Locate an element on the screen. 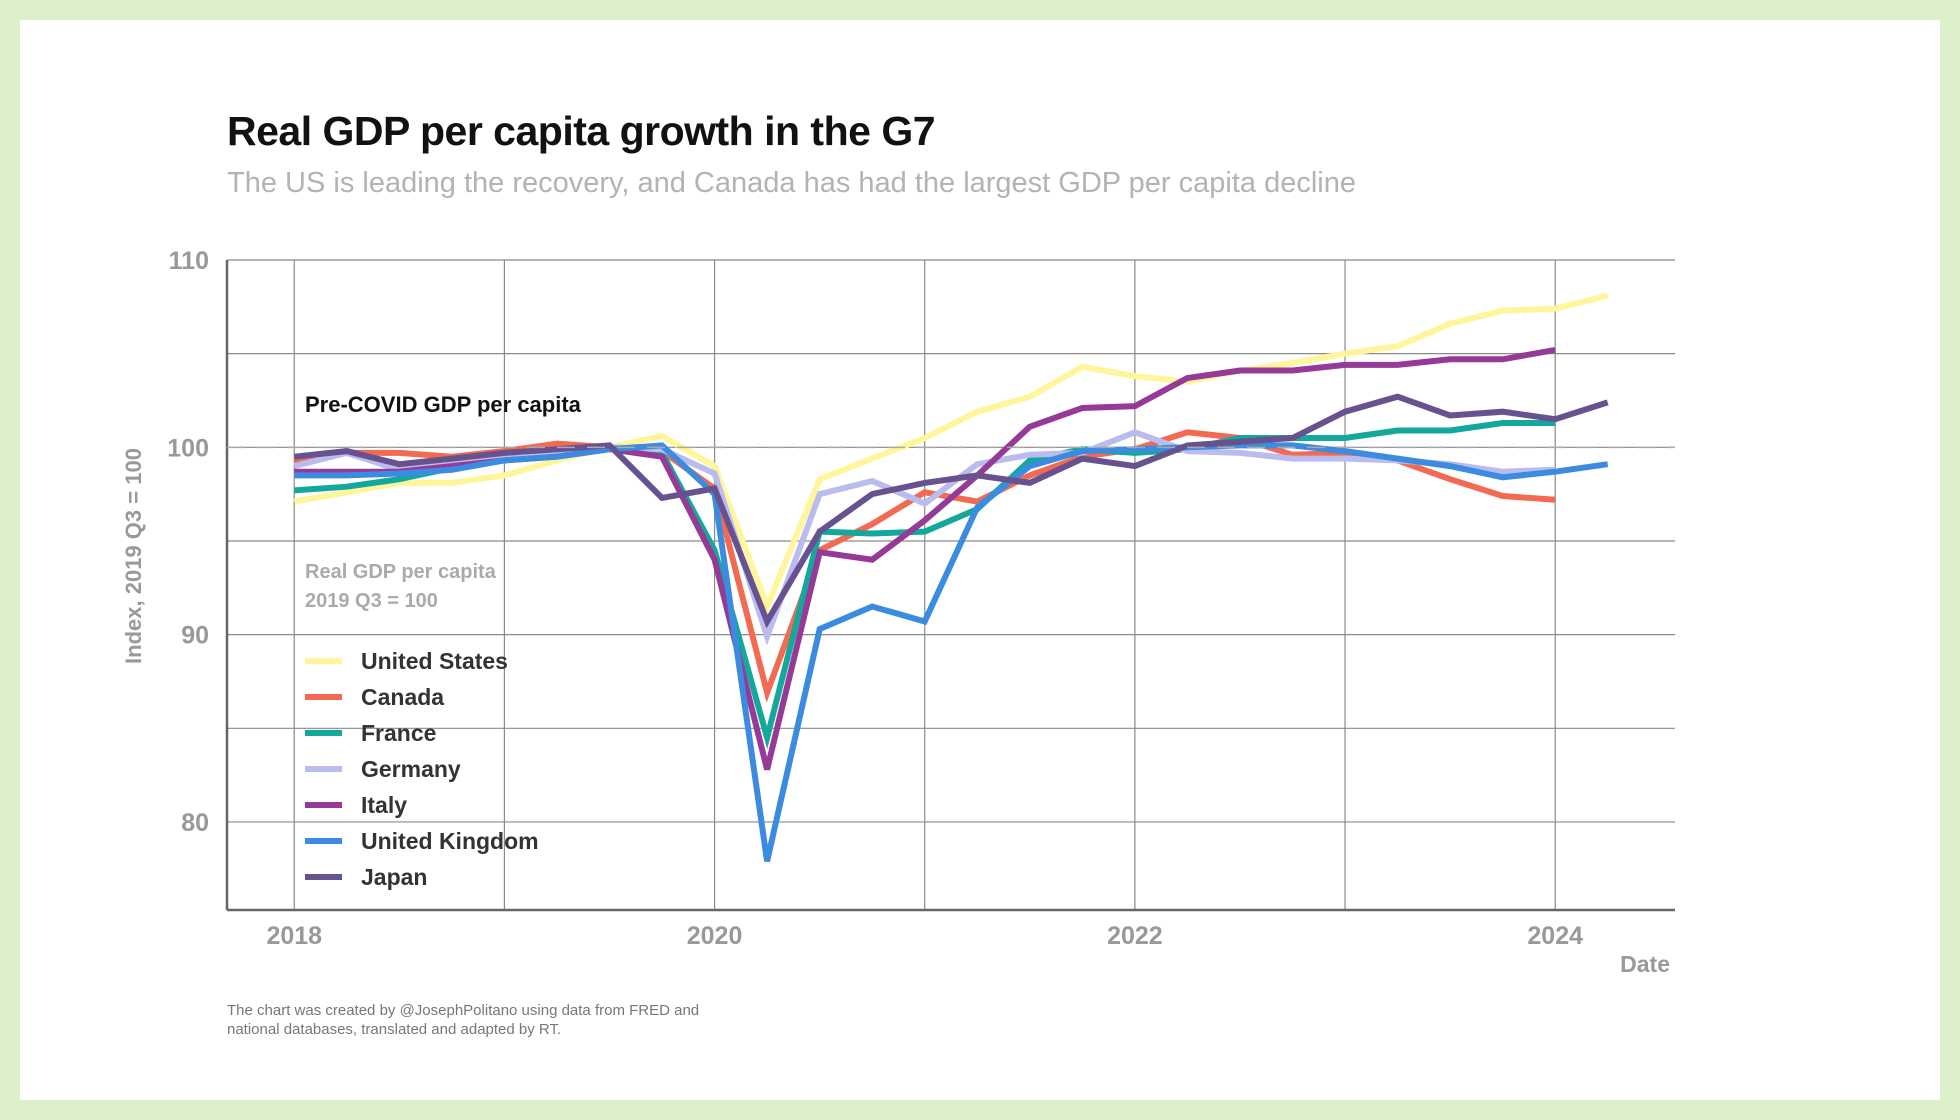 This screenshot has height=1120, width=1960. x-tick-label: 2018 is located at coordinates (294, 936).